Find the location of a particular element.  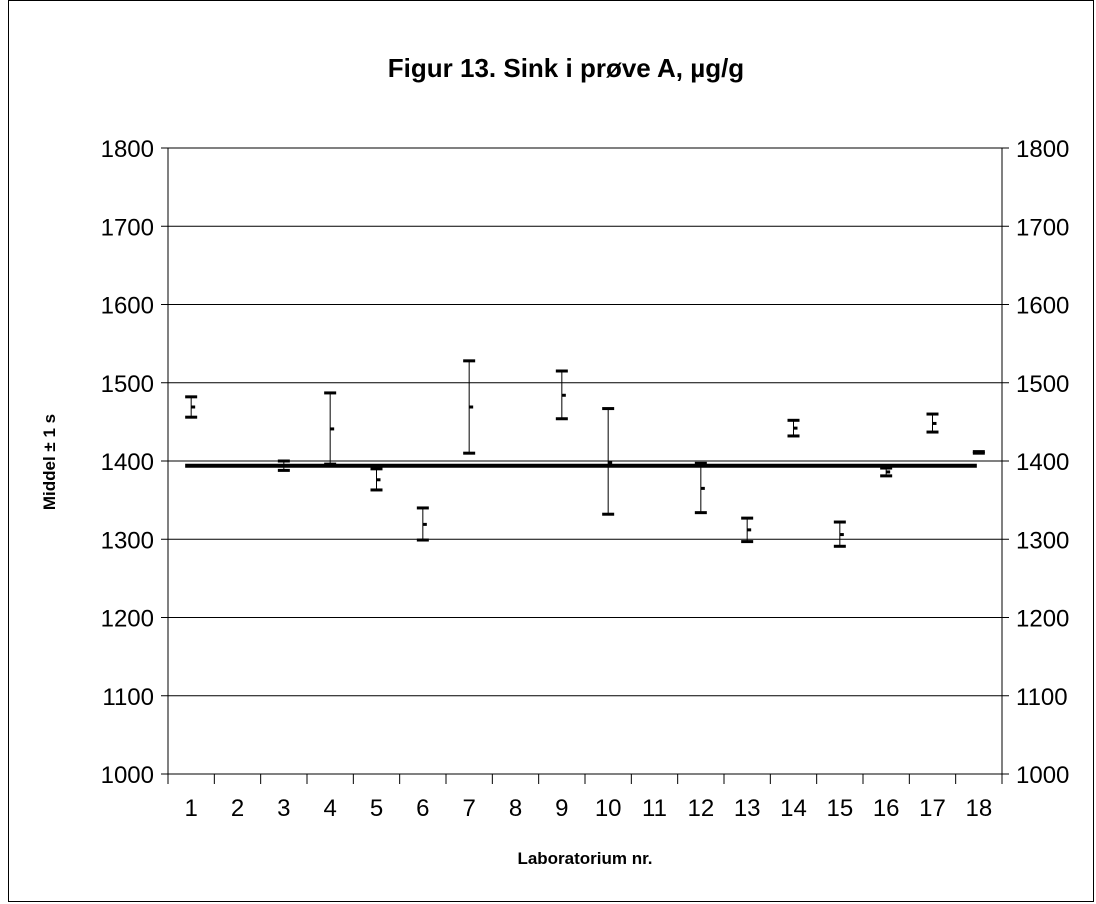

y-tick-label-right: 1800 is located at coordinates (1042, 149).